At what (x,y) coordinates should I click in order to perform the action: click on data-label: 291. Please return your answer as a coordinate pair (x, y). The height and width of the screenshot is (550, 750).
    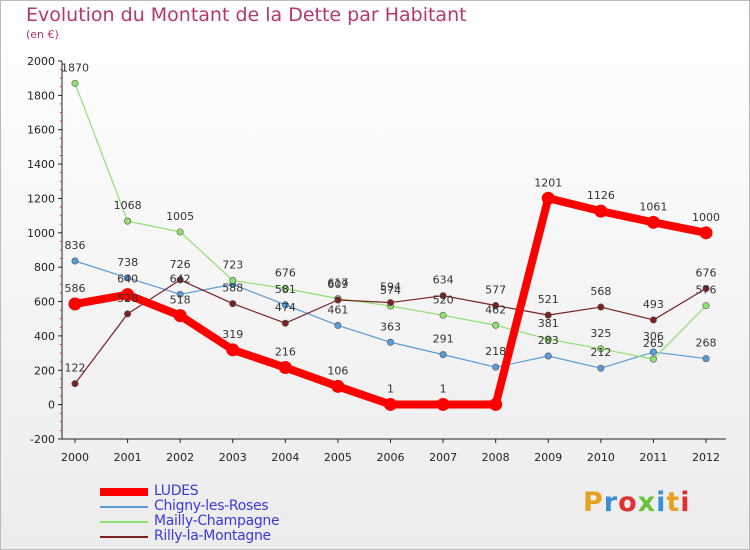
    Looking at the image, I should click on (443, 339).